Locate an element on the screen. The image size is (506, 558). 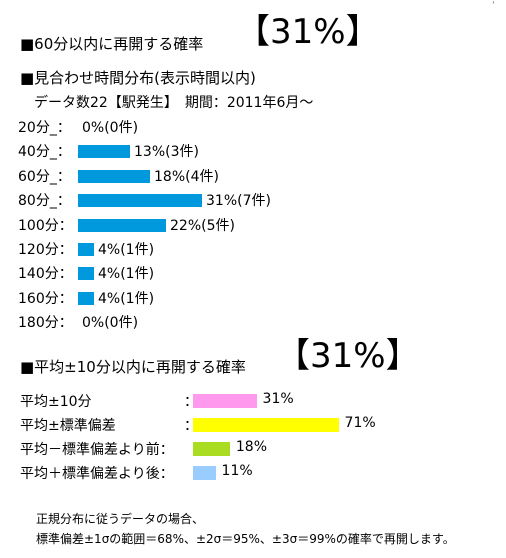
cmp-category-label: 平均±10分 is located at coordinates (56, 402).